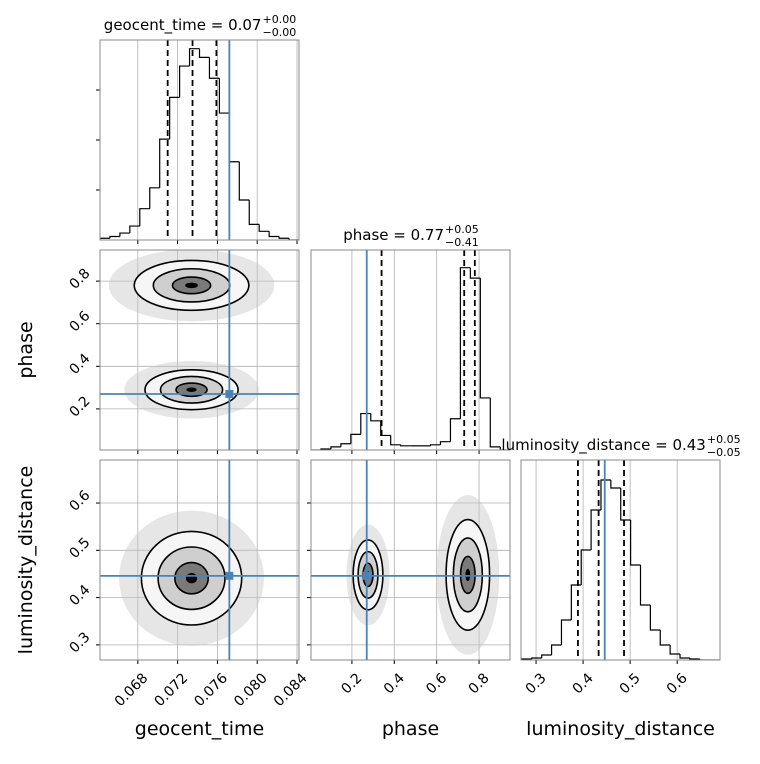 Image resolution: width=760 pixels, height=764 pixels. I want to click on x-axis-label: luminosity_distance, so click(620, 729).